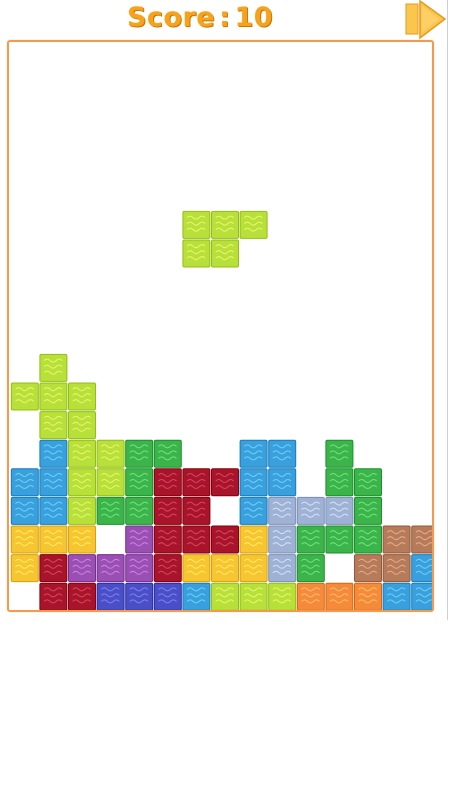  What do you see at coordinates (171, 17) in the screenshot?
I see `score-label: Score` at bounding box center [171, 17].